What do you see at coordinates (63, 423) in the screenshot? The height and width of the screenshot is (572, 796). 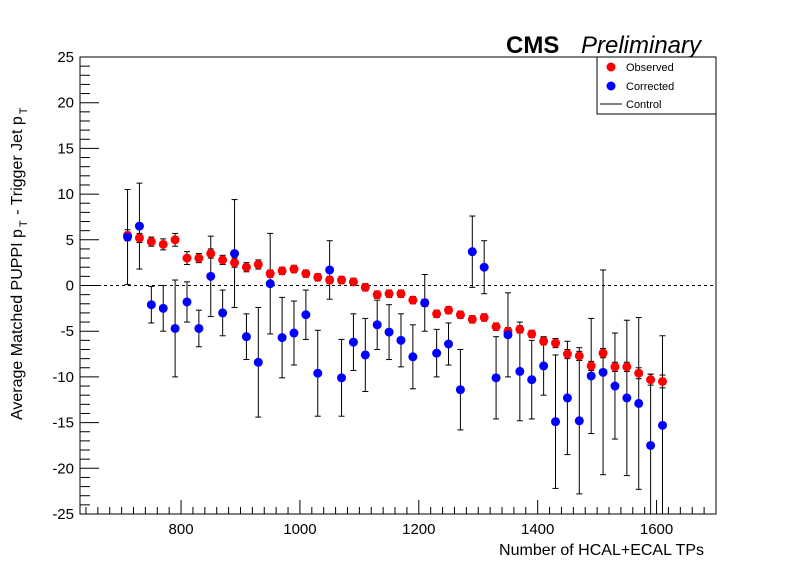 I see `y-tick-label: -15` at bounding box center [63, 423].